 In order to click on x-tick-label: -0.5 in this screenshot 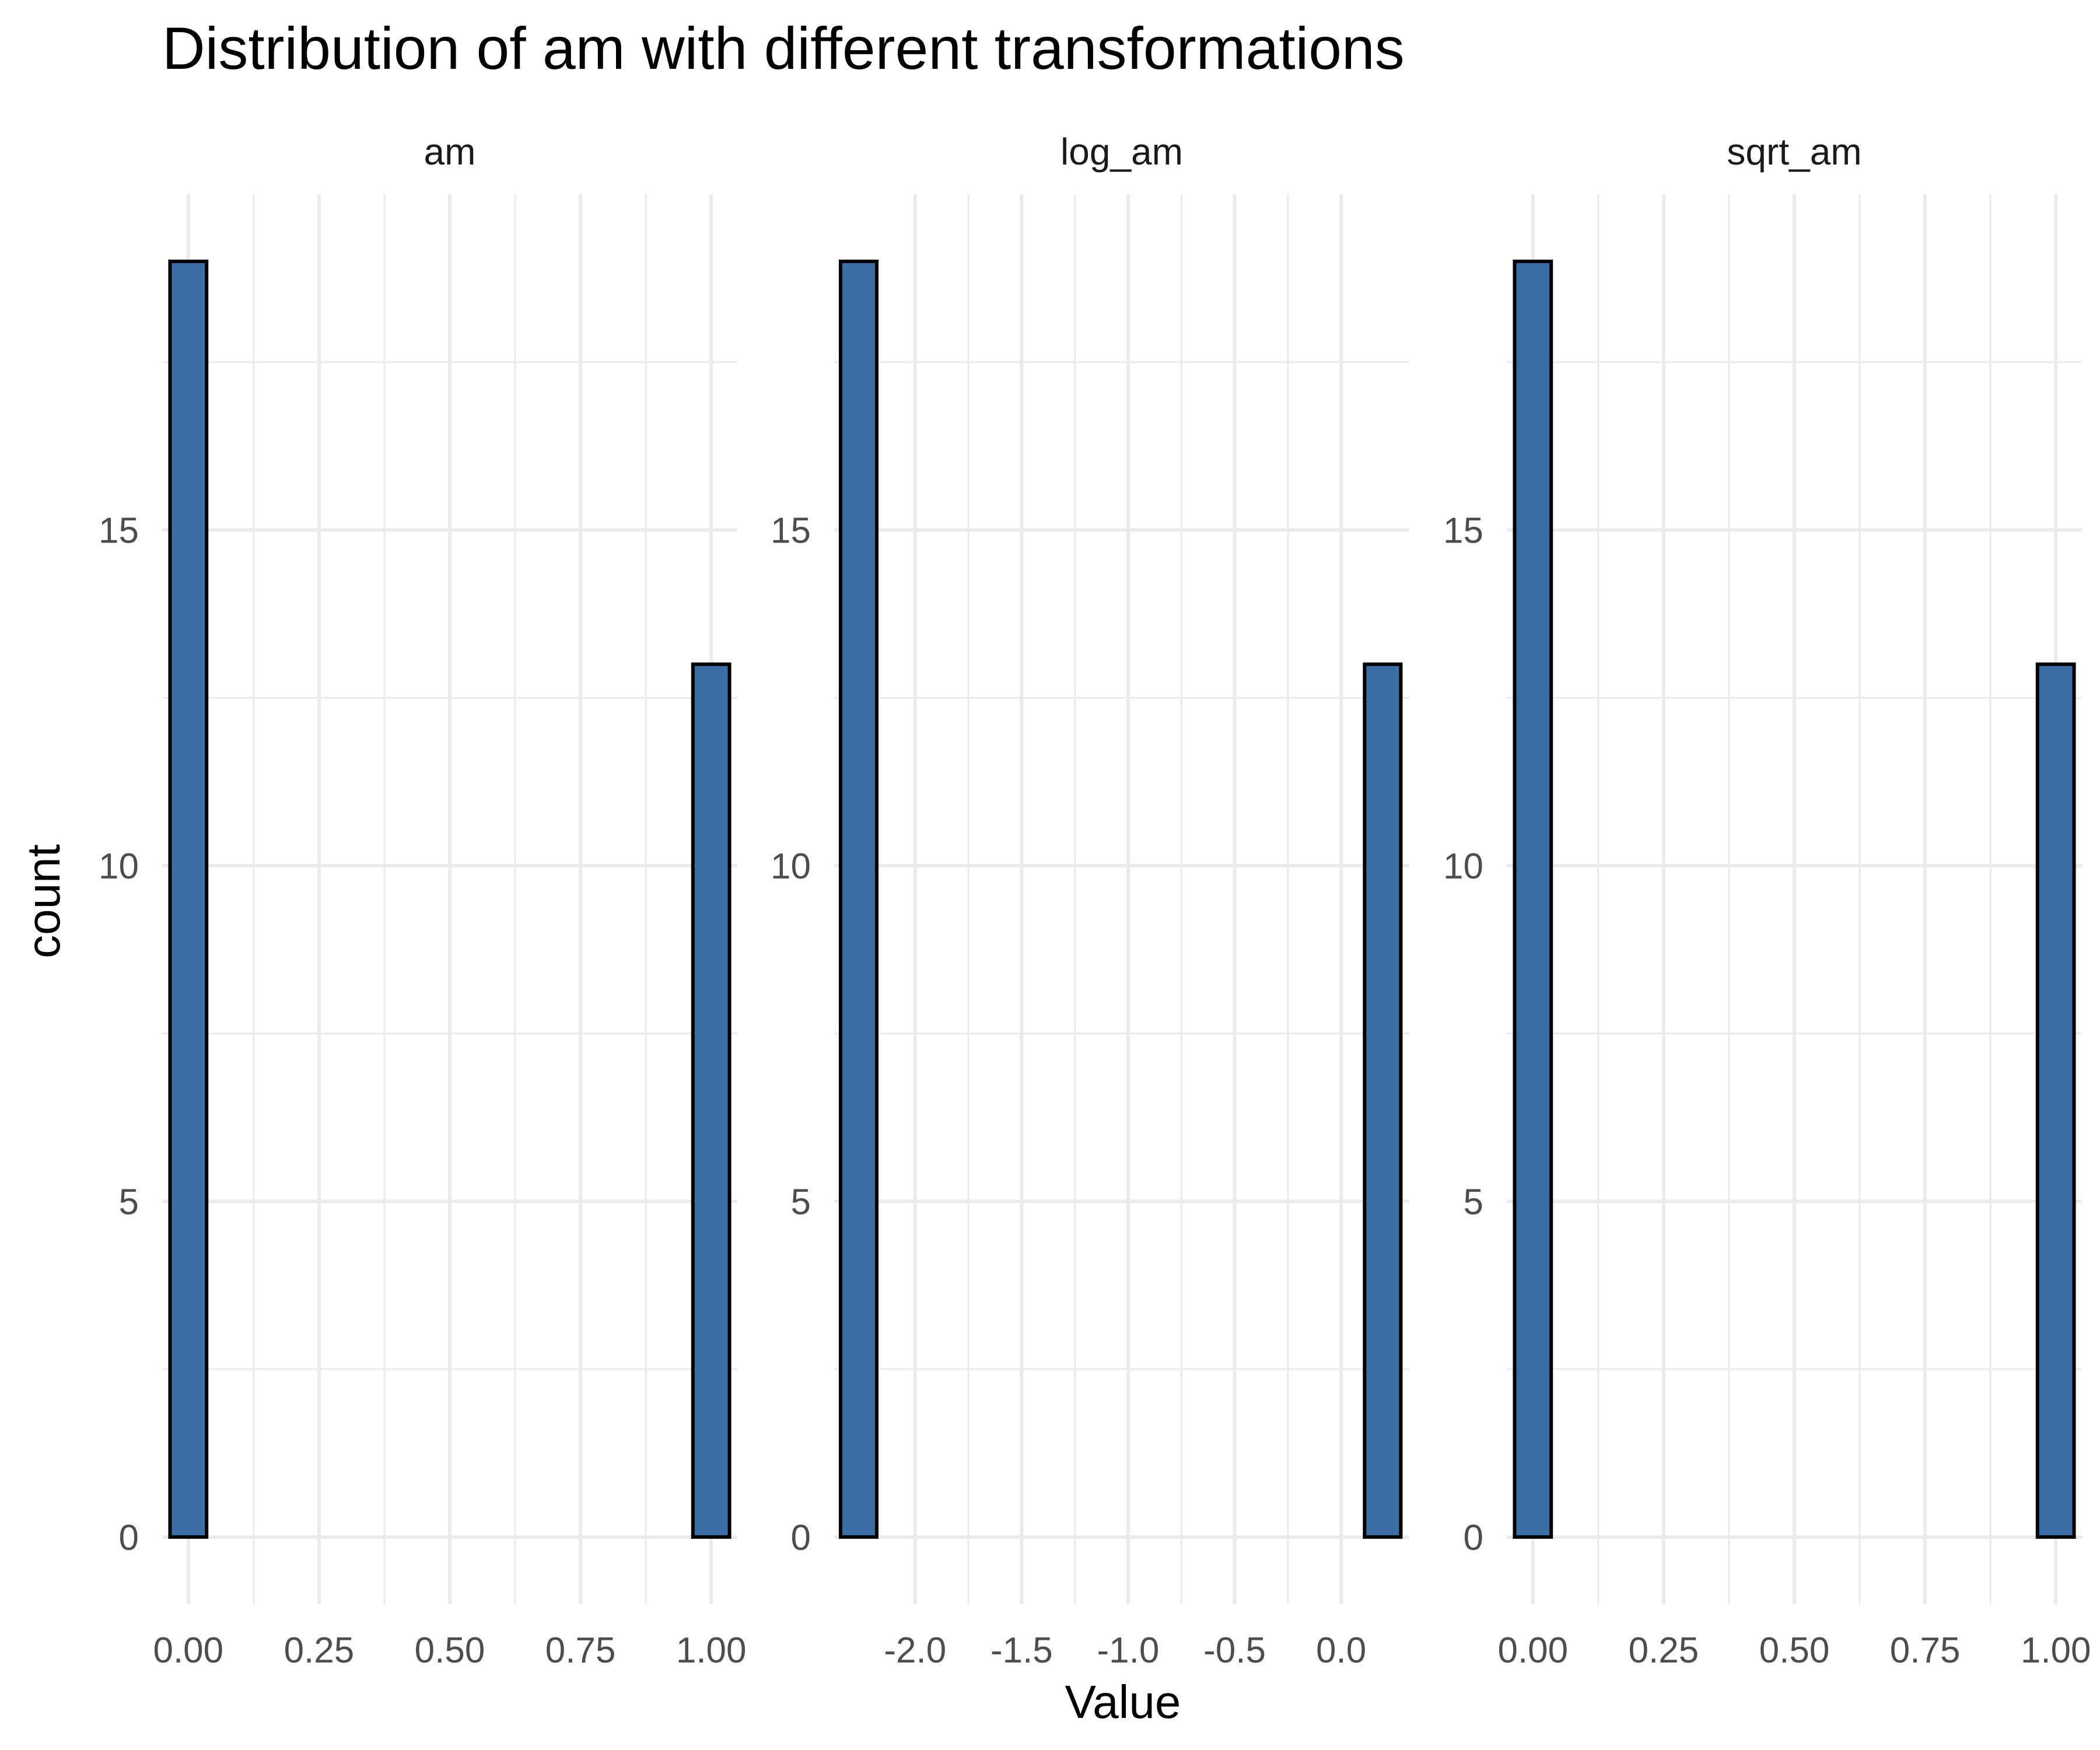, I will do `click(1234, 1650)`.